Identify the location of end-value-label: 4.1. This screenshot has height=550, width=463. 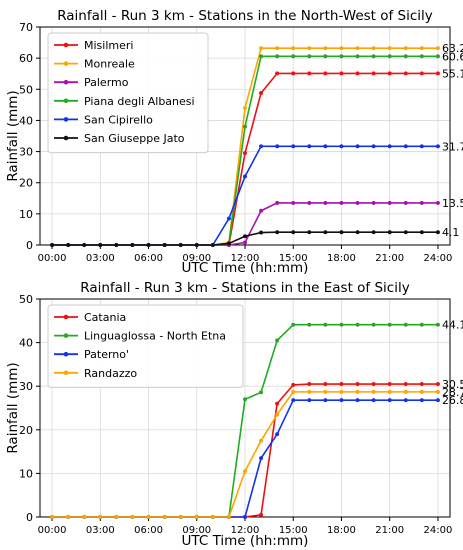
(451, 232).